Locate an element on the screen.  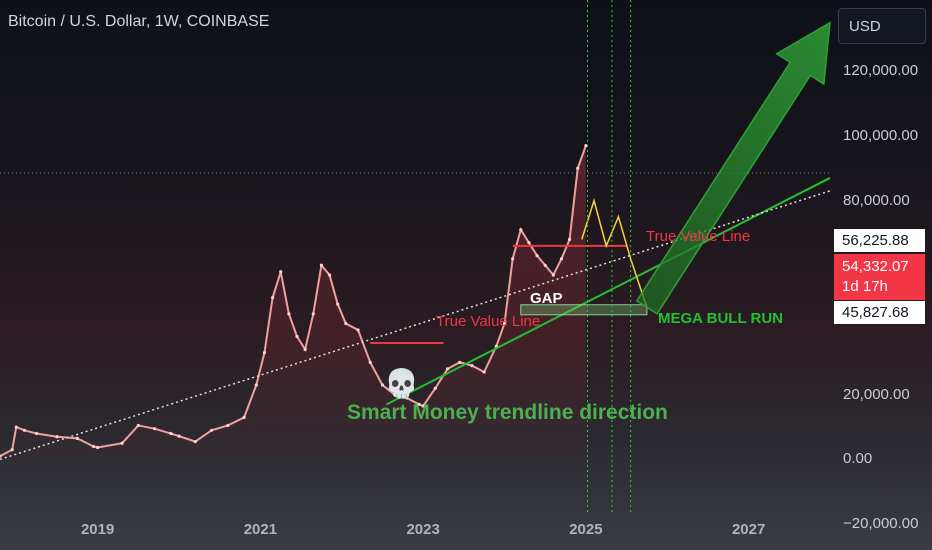
skull-icon: 💀 is located at coordinates (401, 383).